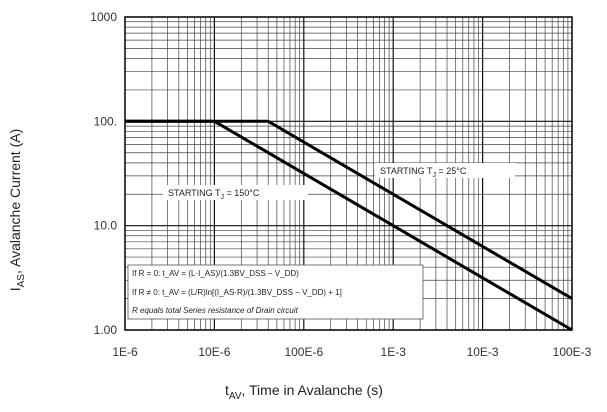 The height and width of the screenshot is (412, 607). What do you see at coordinates (105, 121) in the screenshot?
I see `y-tick-label: 100.` at bounding box center [105, 121].